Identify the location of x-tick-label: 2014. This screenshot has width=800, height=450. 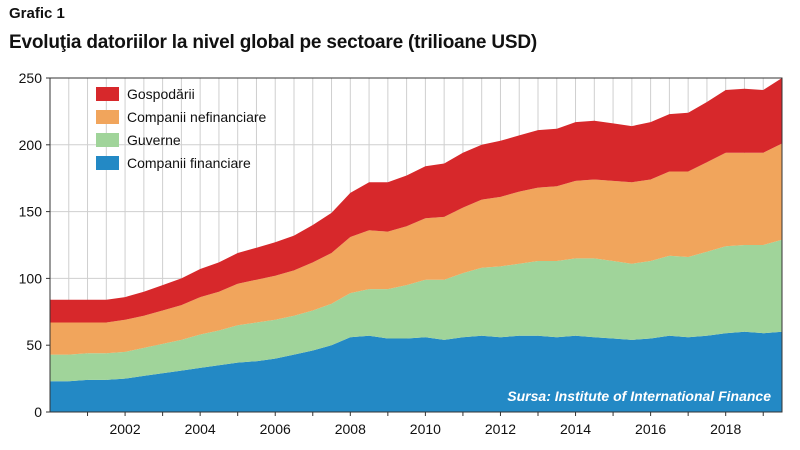
(575, 429).